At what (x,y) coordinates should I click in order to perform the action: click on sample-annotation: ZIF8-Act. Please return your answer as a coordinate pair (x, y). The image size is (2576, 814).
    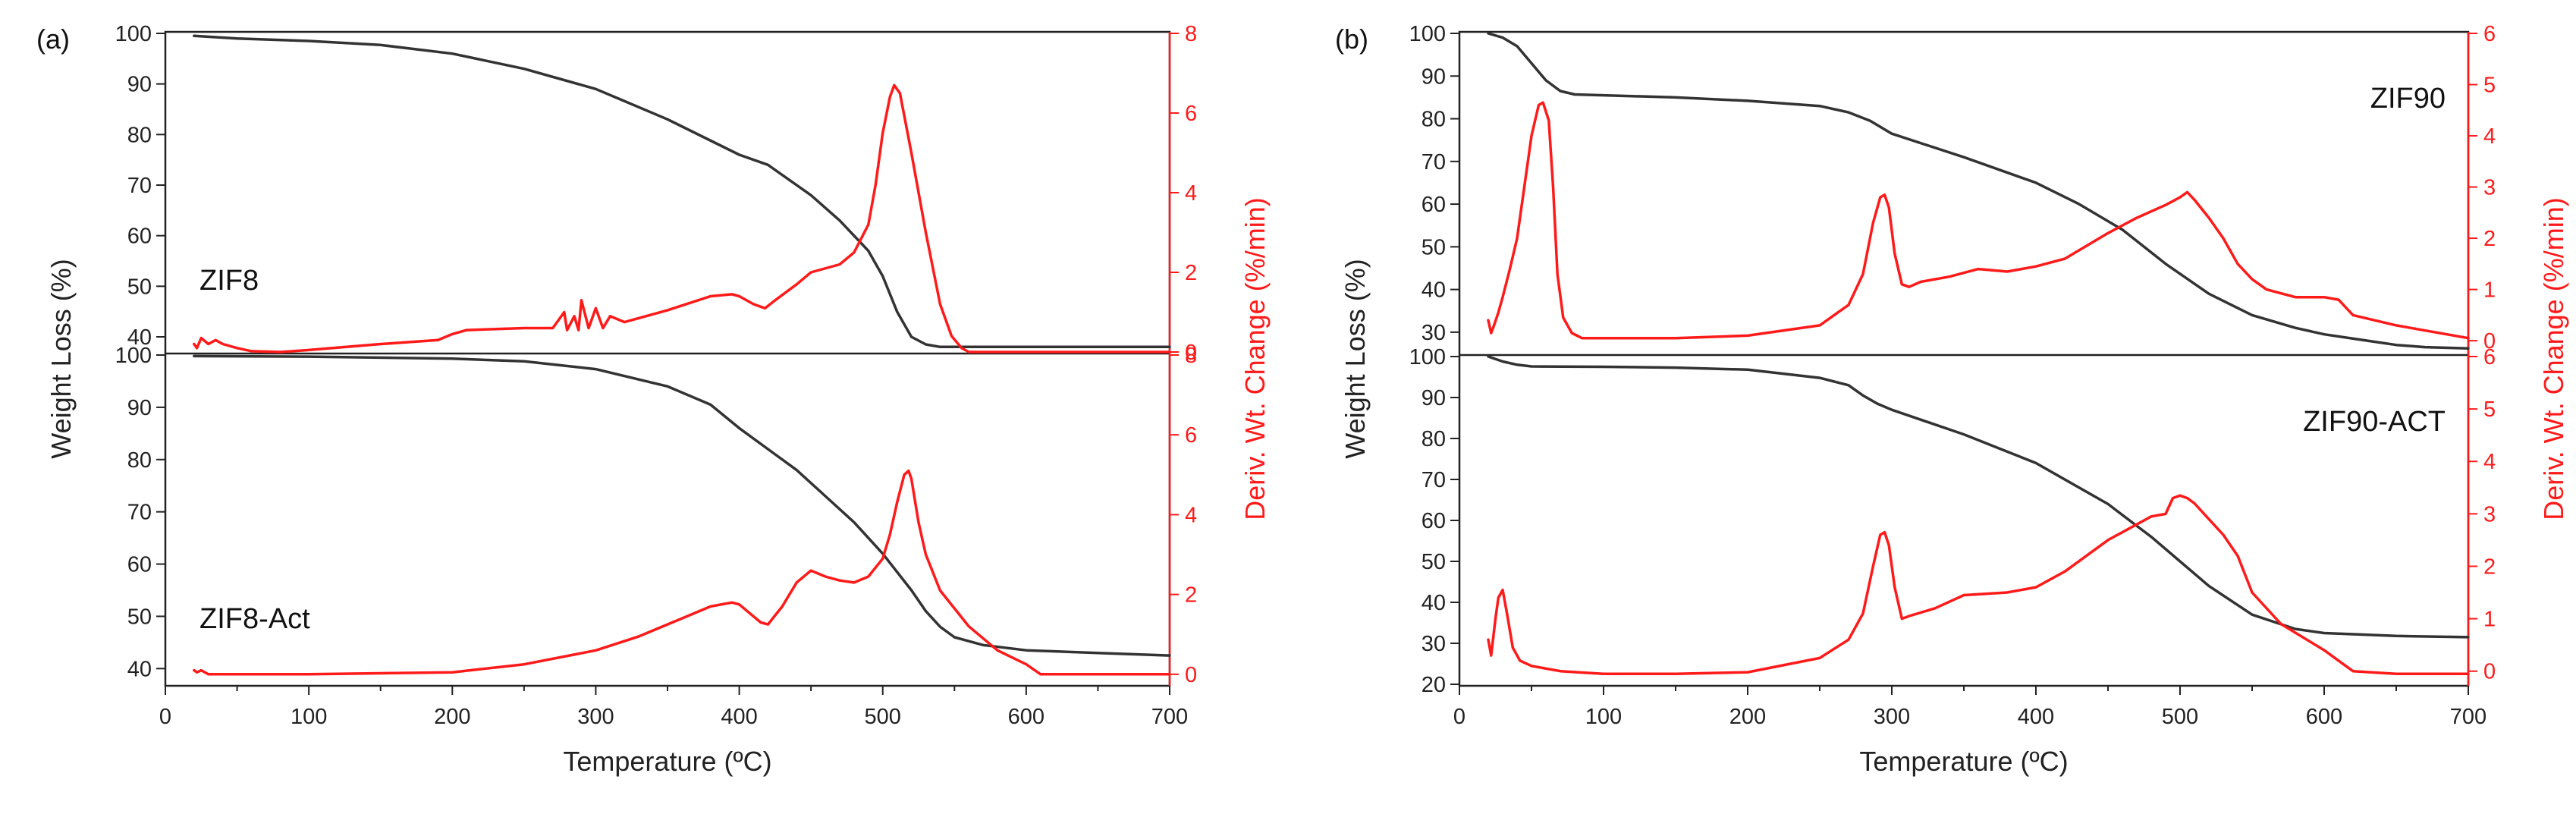
    Looking at the image, I should click on (254, 619).